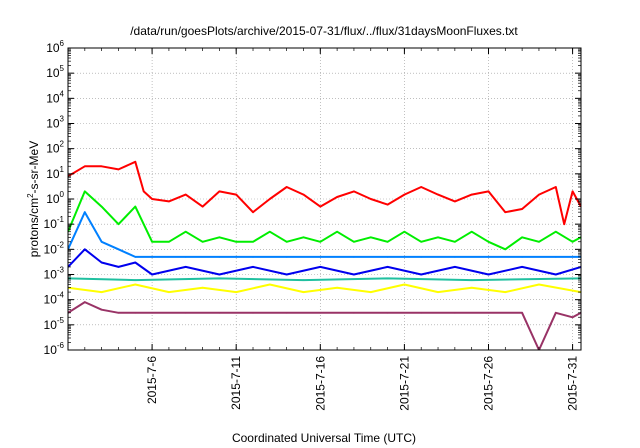  What do you see at coordinates (54, 349) in the screenshot?
I see `y-tick-label: 10⁻⁶` at bounding box center [54, 349].